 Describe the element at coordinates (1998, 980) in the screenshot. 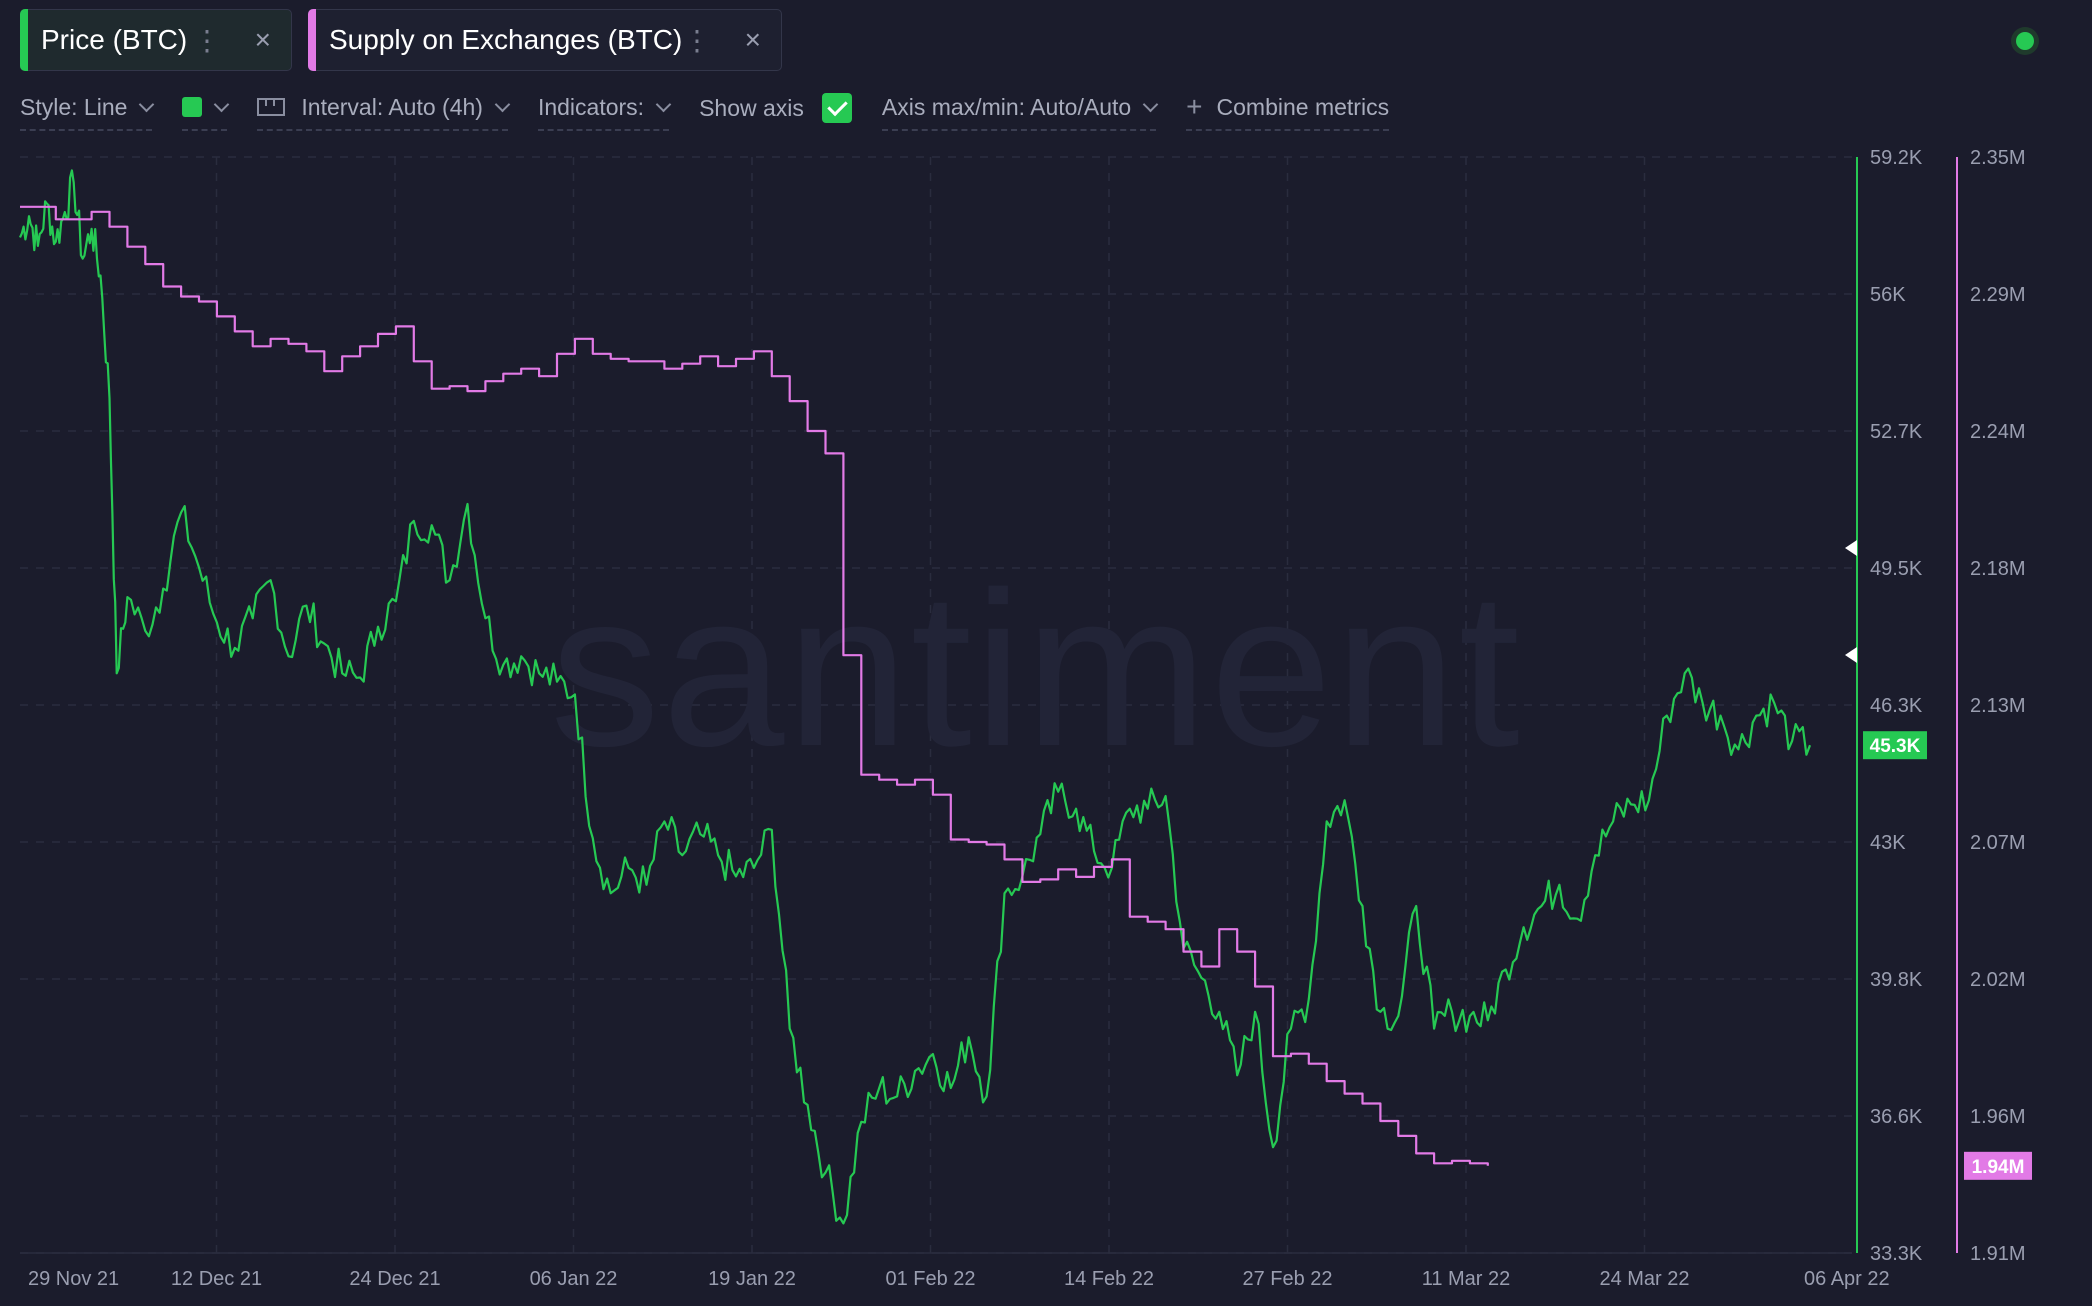

I see `y-right-tick-label: 2.02M` at that location.